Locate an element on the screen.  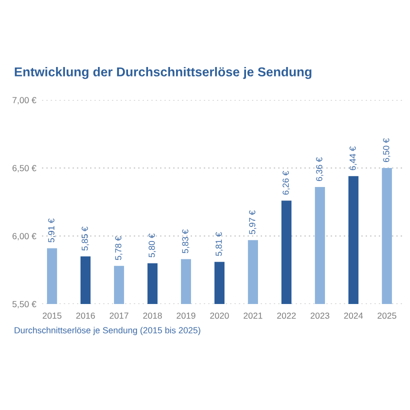
x-tick-label: 2016 is located at coordinates (85, 315).